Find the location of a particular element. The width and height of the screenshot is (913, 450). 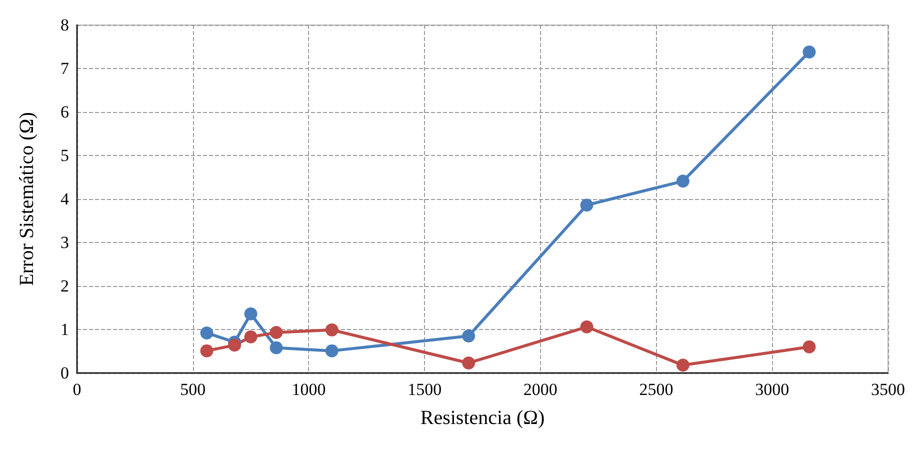

y-tick-label: 2 is located at coordinates (64, 286).